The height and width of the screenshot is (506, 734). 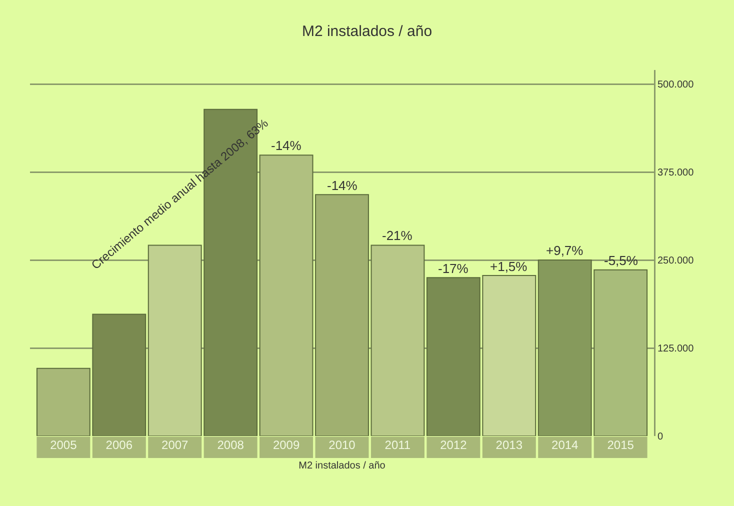 What do you see at coordinates (367, 31) in the screenshot?
I see `chart-title: M2 instalados / año` at bounding box center [367, 31].